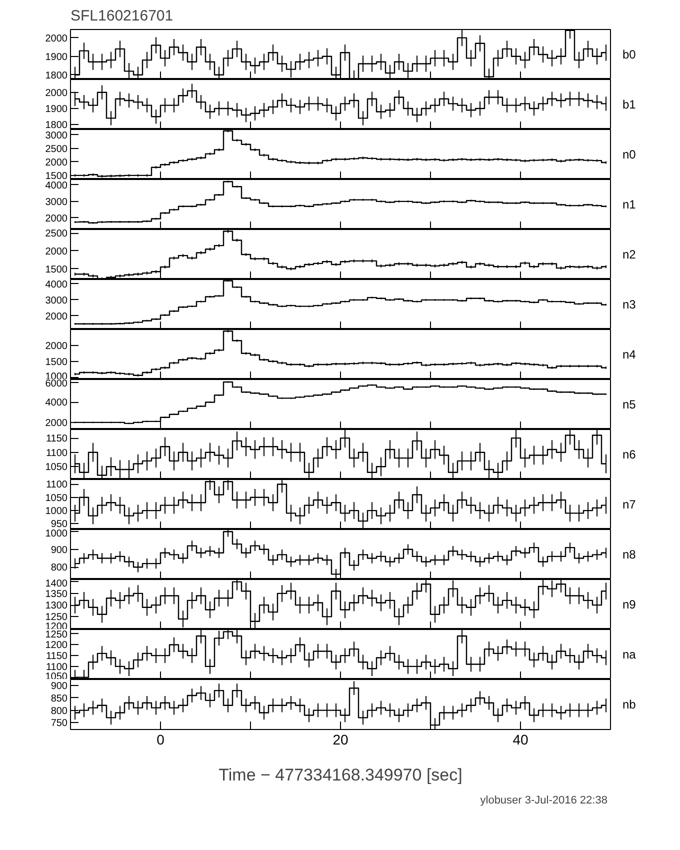  Describe the element at coordinates (59, 724) in the screenshot. I see `y-tick-label: 750` at that location.